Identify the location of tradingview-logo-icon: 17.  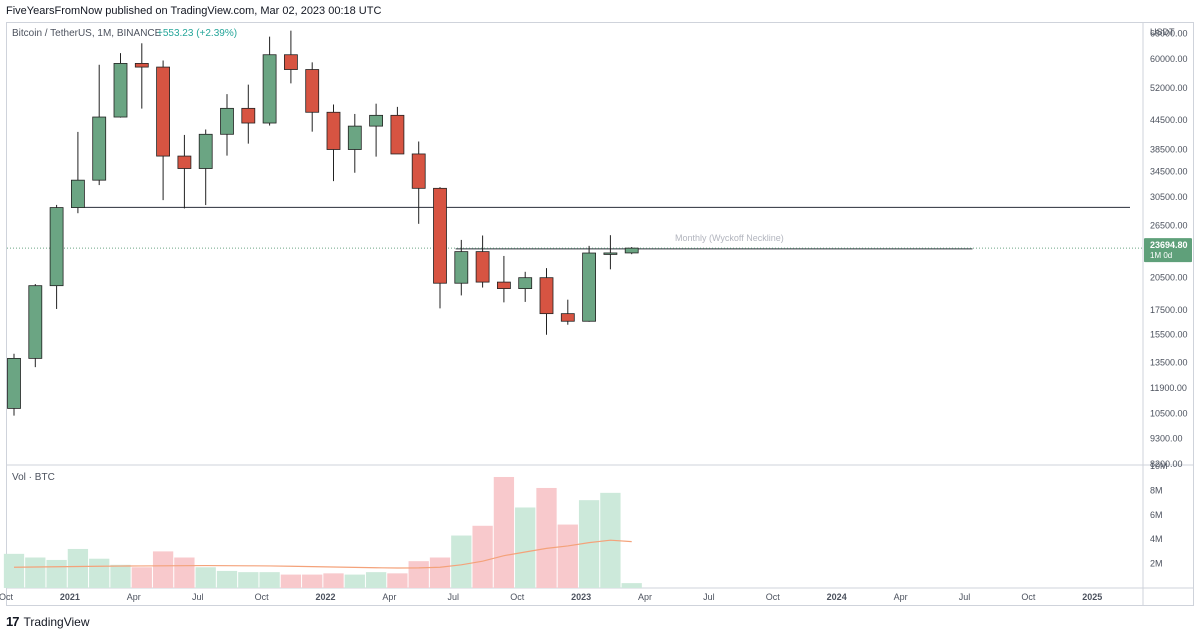
(13, 621).